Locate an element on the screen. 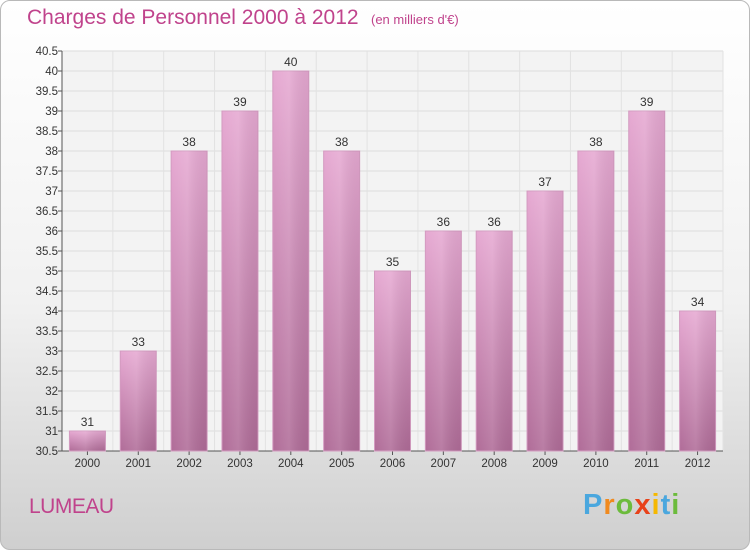 The width and height of the screenshot is (750, 550). y-tick-label: 36.5 is located at coordinates (47, 212).